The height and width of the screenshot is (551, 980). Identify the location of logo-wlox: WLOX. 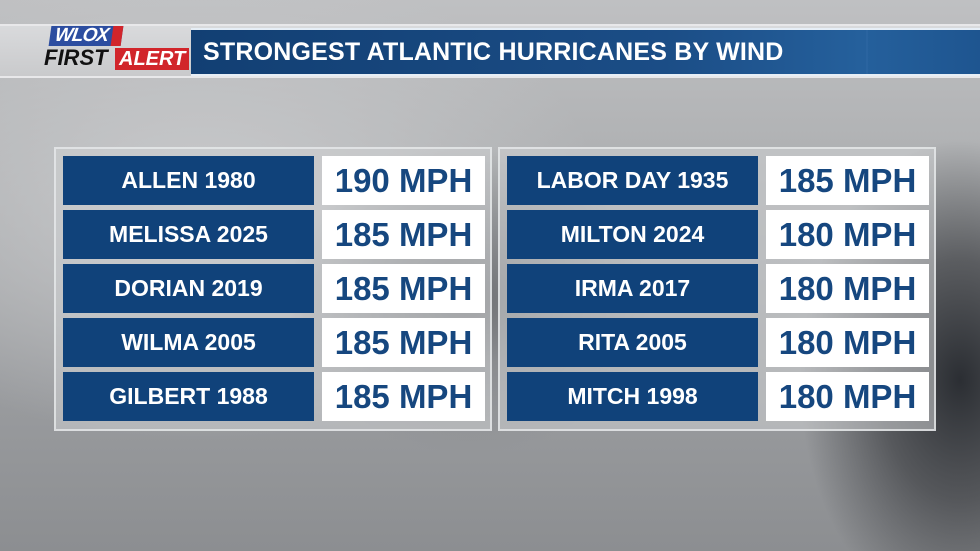
(86, 35).